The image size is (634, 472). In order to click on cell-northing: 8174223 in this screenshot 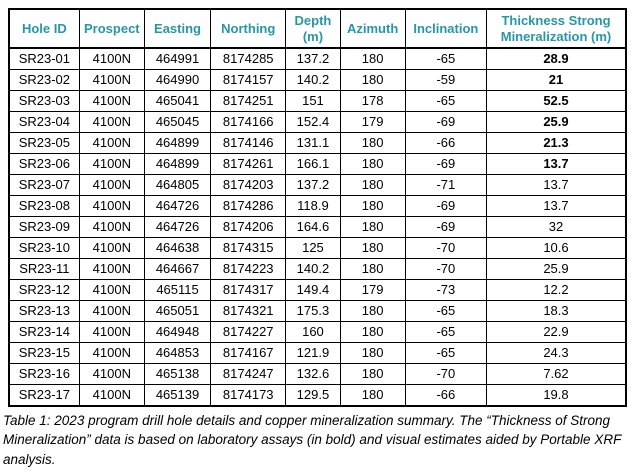, I will do `click(248, 269)`.